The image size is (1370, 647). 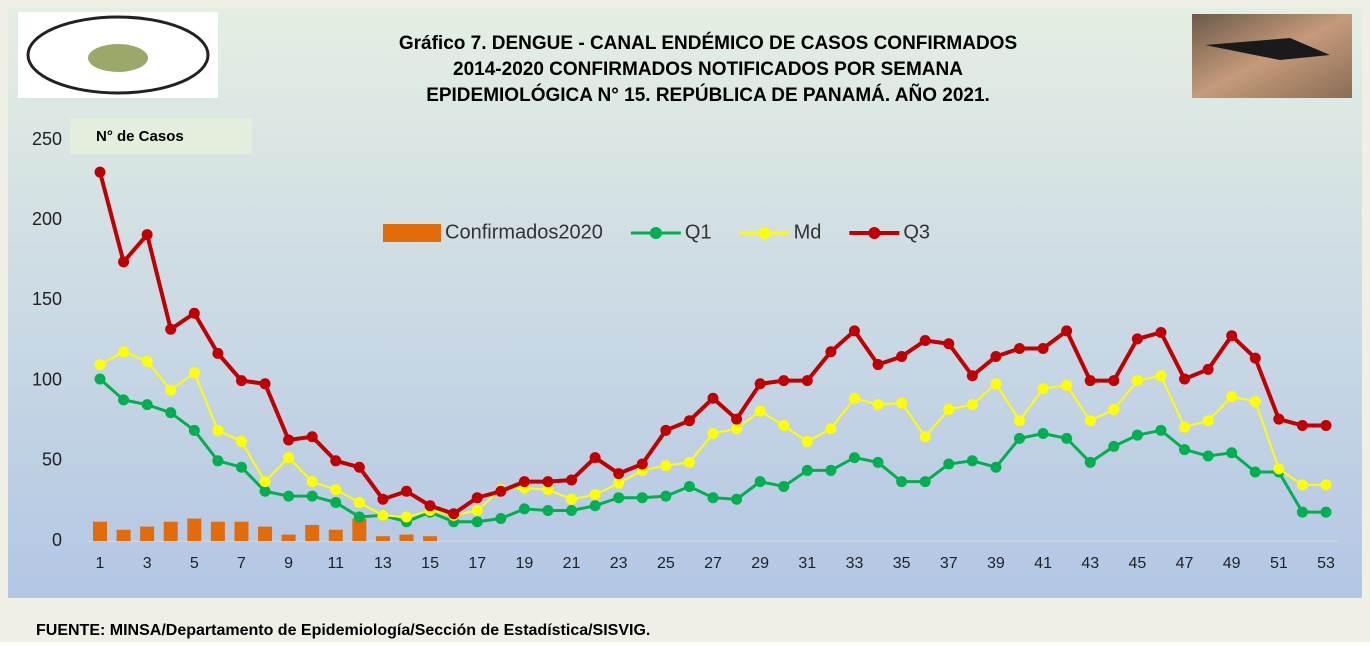 I want to click on x-tick-label: 49, so click(x=1232, y=563).